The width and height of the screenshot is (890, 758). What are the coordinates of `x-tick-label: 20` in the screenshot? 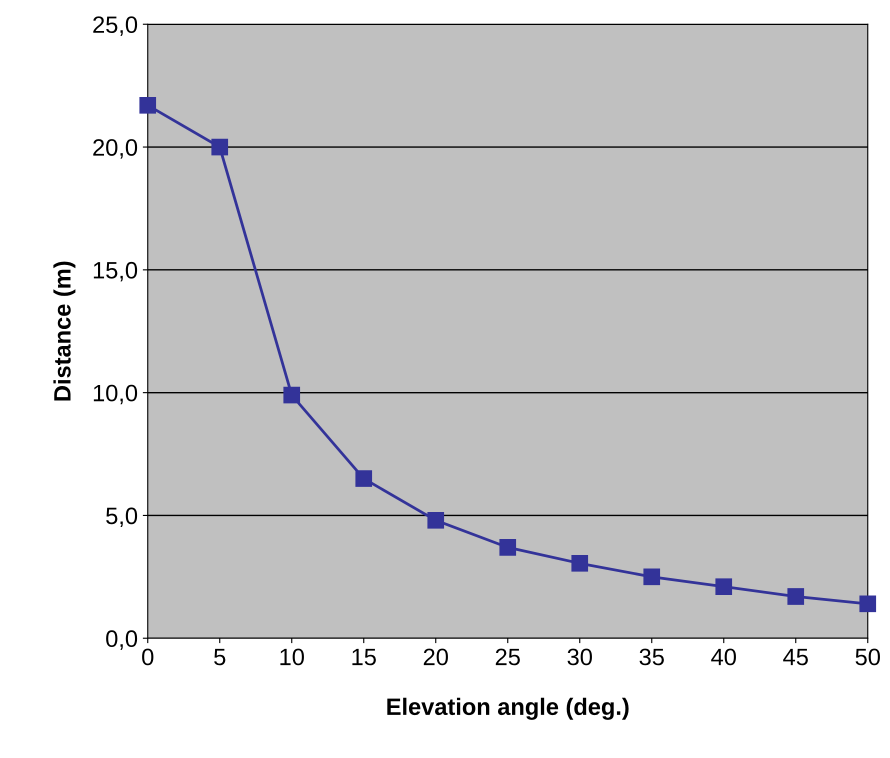 It's located at (436, 657).